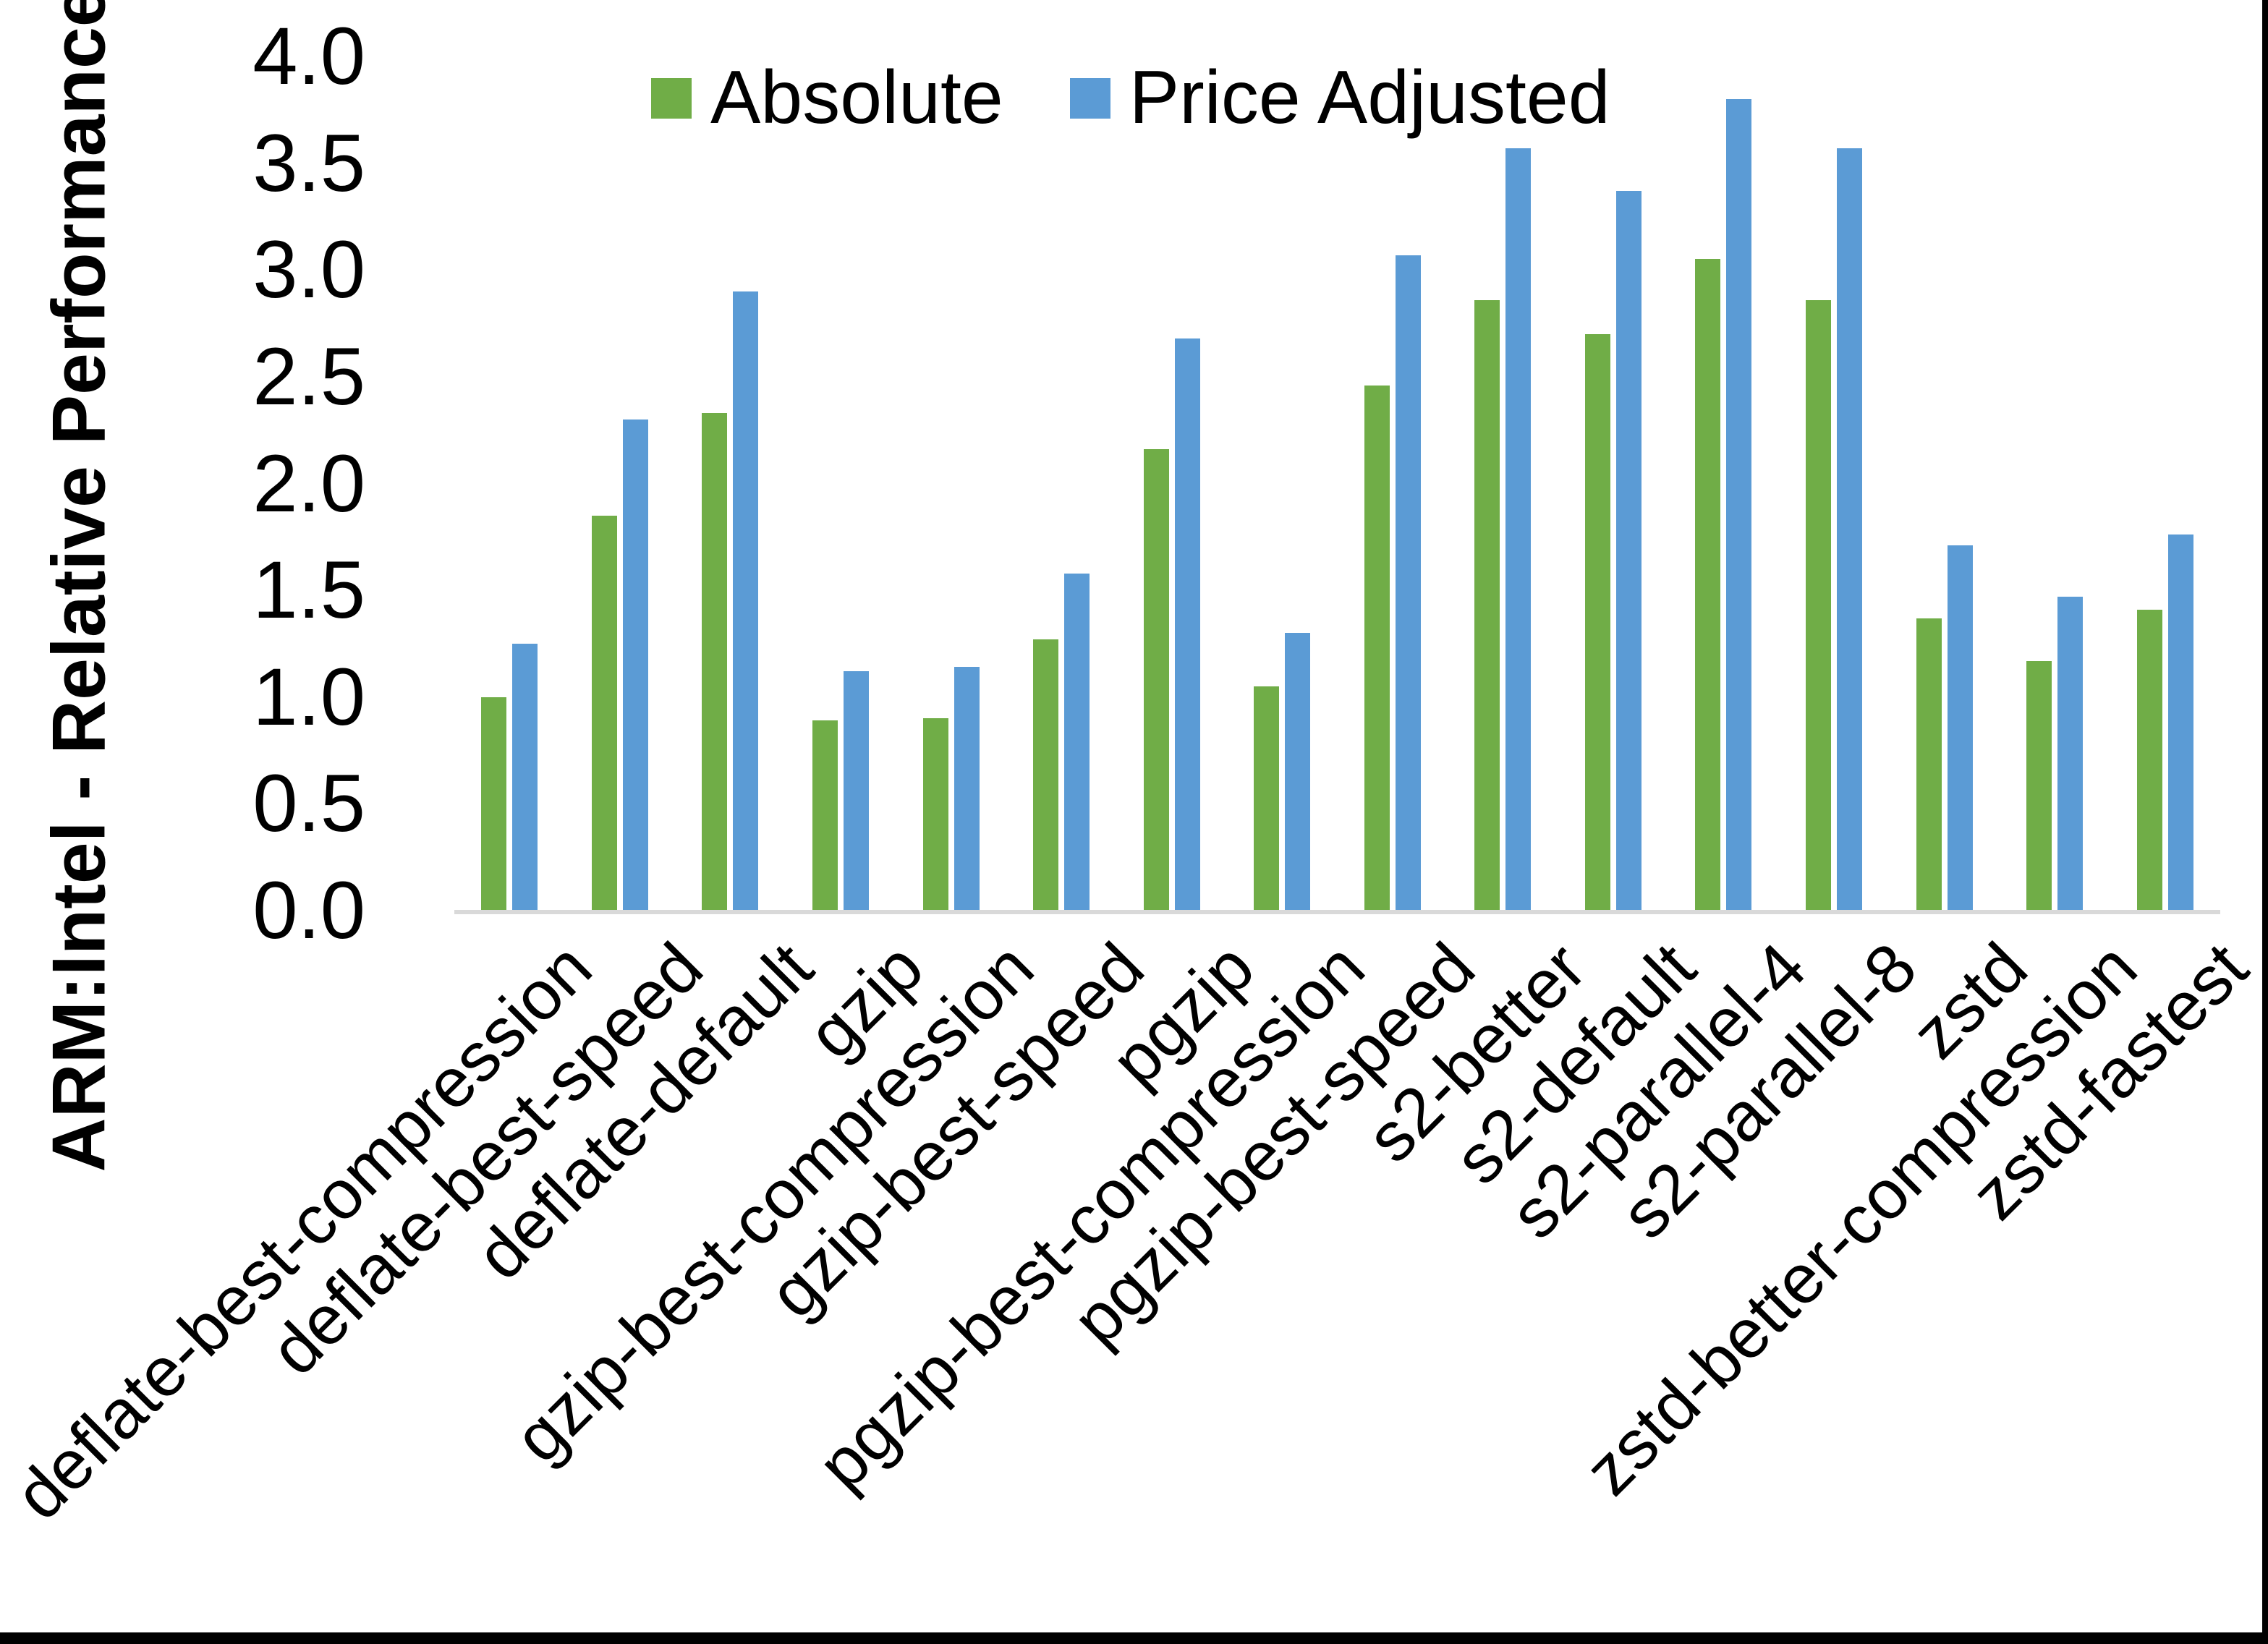  I want to click on bar-price-adjusted-zstd-fastest, so click(2180, 722).